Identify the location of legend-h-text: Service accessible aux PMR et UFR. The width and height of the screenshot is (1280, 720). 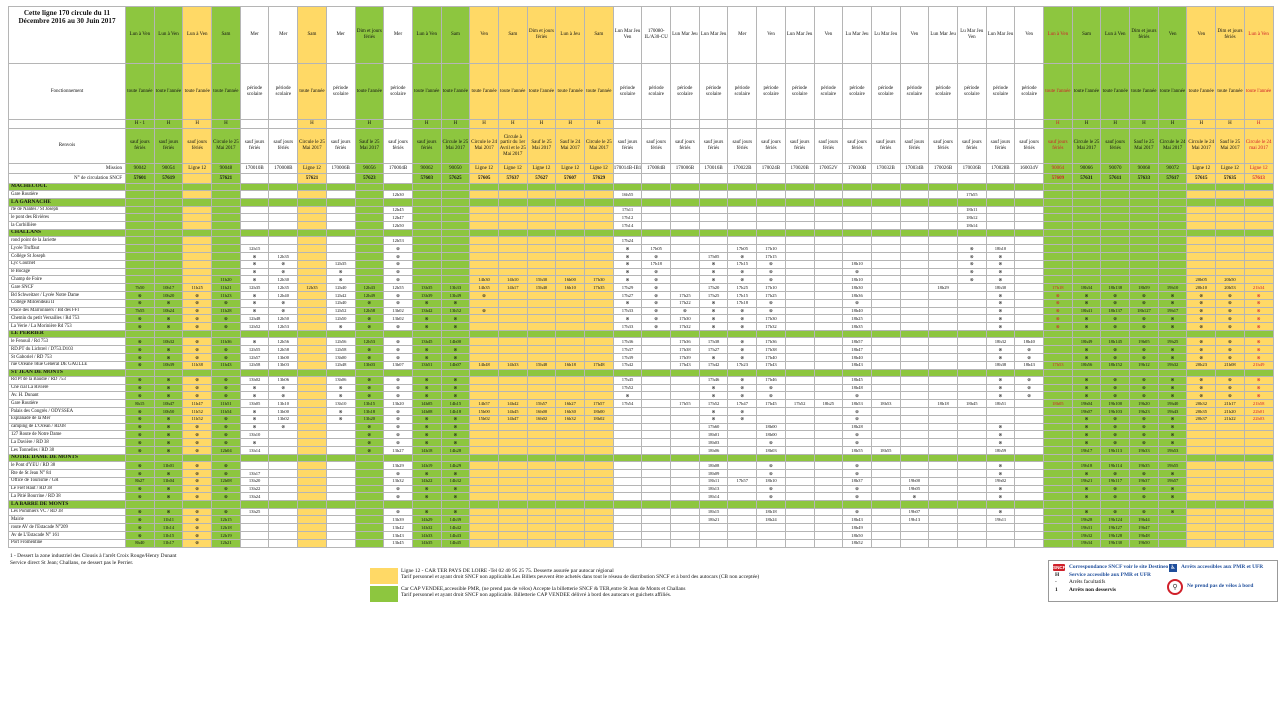
(1110, 575).